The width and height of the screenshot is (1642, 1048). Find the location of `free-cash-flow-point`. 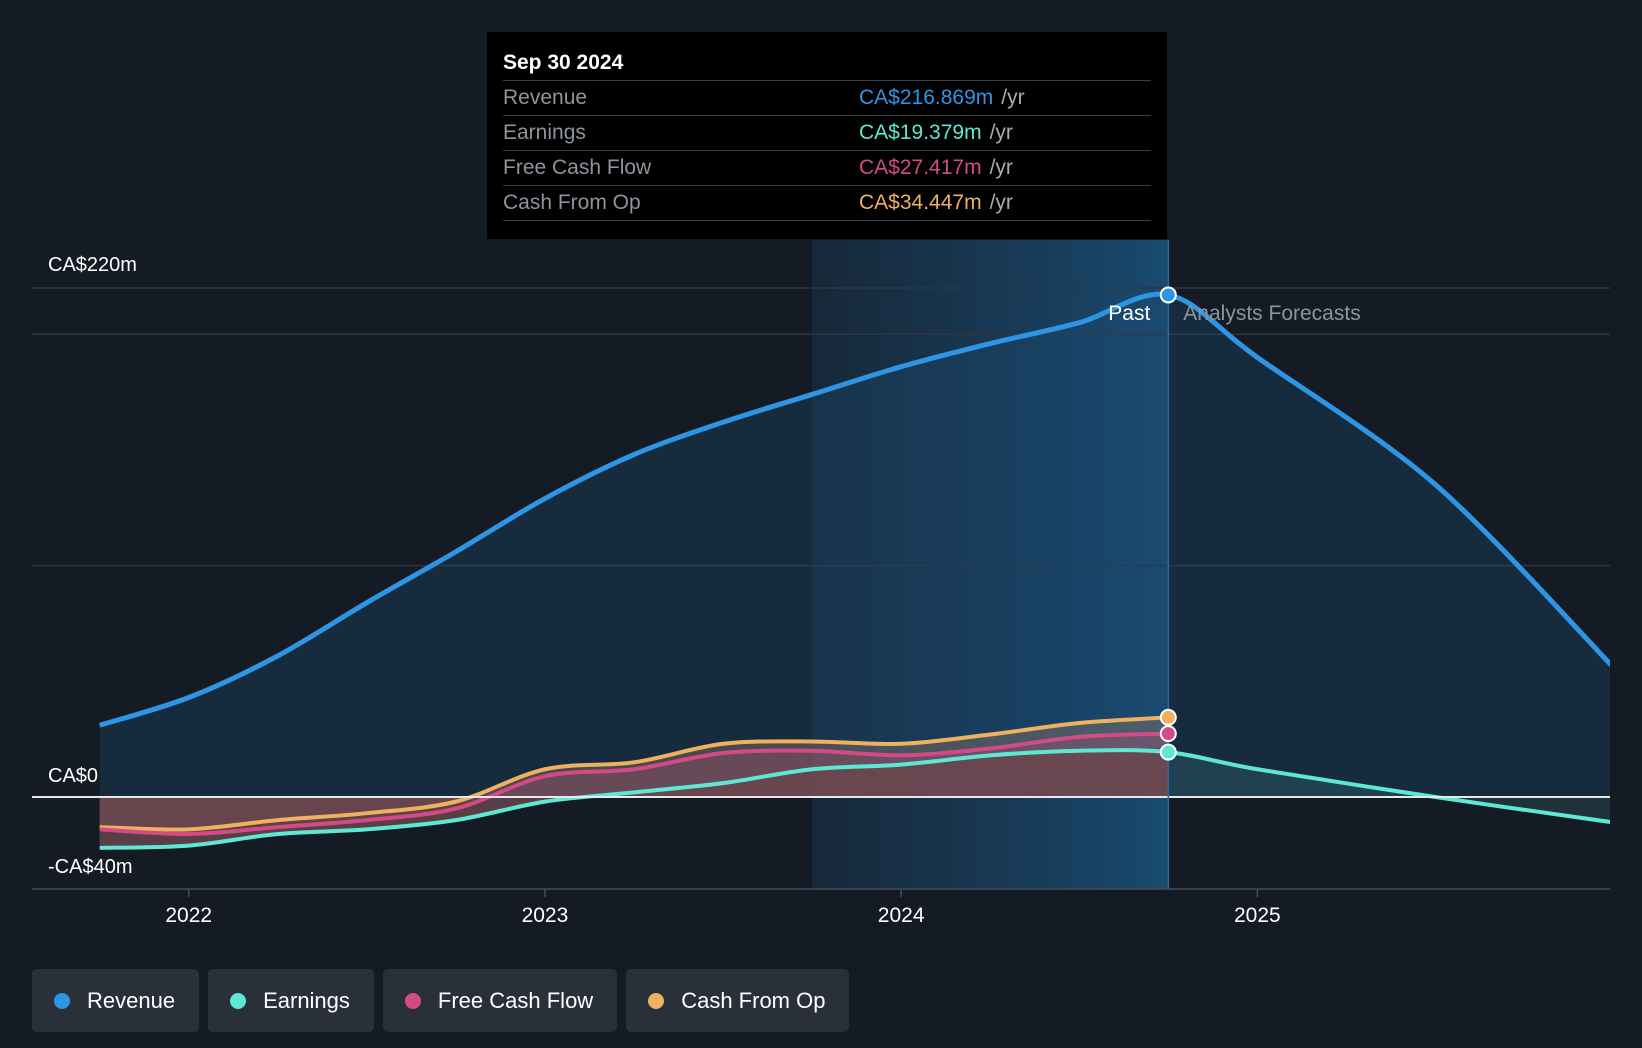

free-cash-flow-point is located at coordinates (1168, 734).